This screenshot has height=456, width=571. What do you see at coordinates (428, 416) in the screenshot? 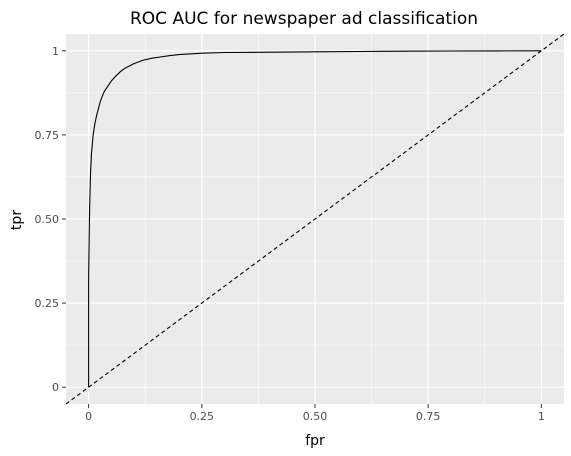
I see `x-tick-label: 0.75` at bounding box center [428, 416].